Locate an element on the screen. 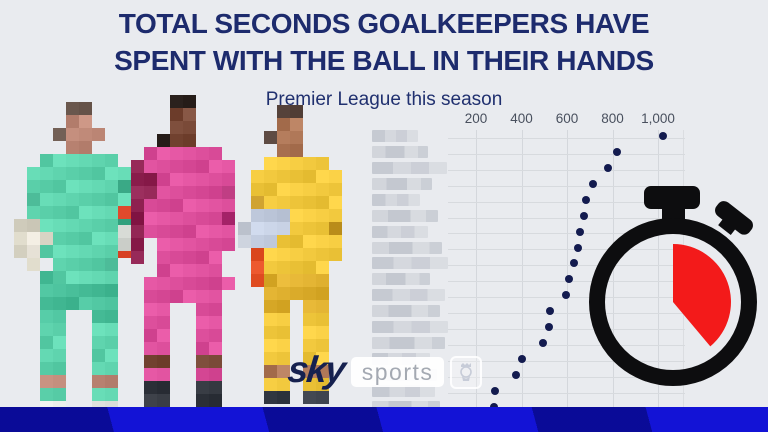  sky-sports-logo: sky sports is located at coordinates (384, 369).